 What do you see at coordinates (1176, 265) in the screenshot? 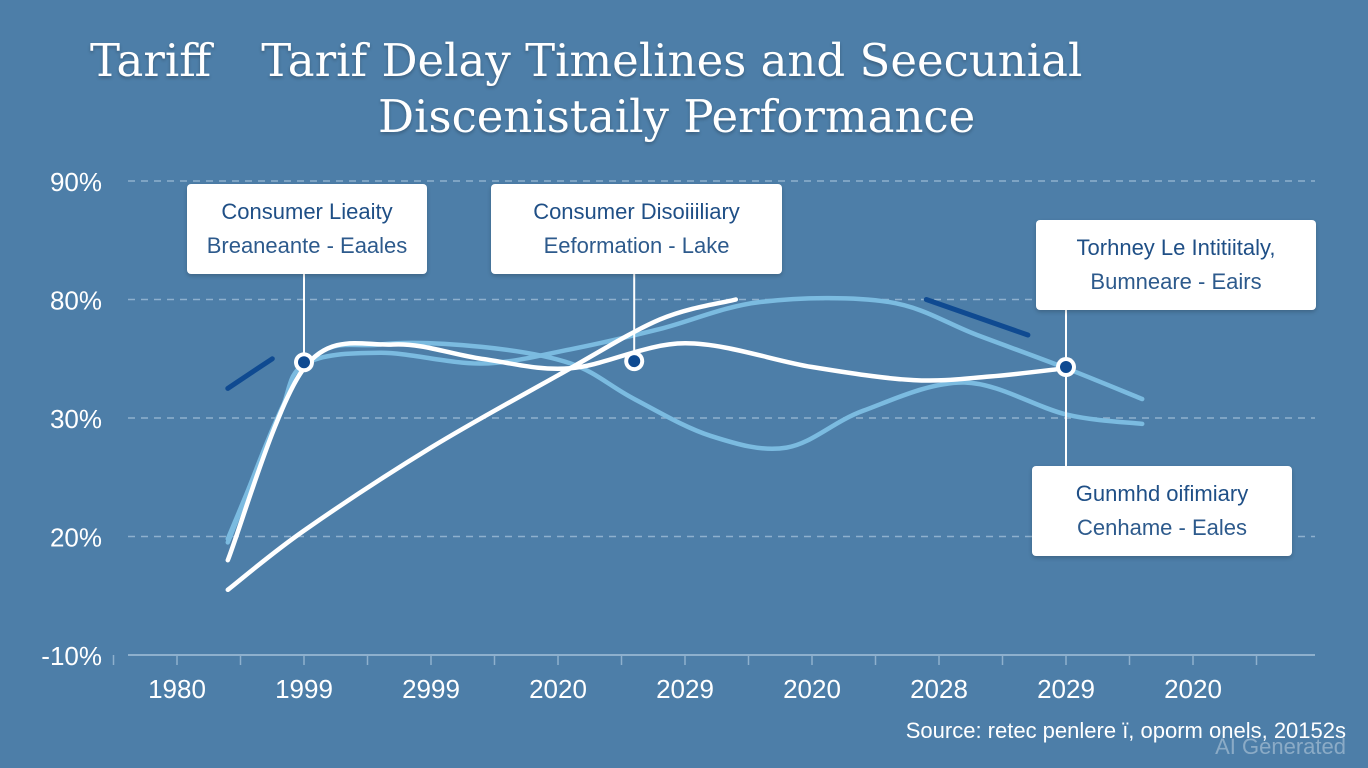
I see `callout-torhney: Torhney Le Intitiitaly, Bumneare - Eairs` at bounding box center [1176, 265].